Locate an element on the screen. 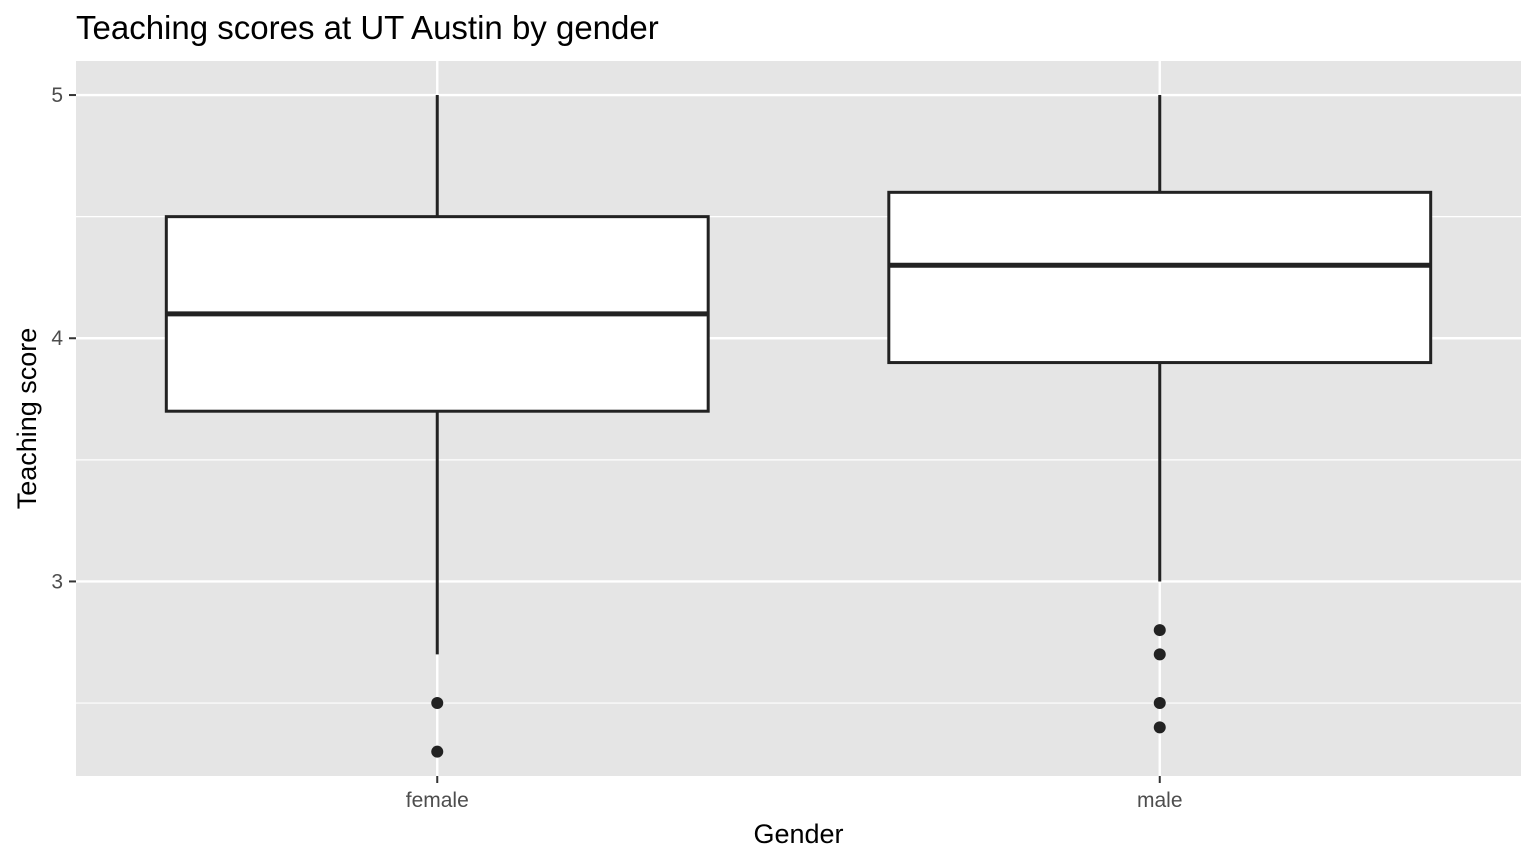 The height and width of the screenshot is (864, 1536). y-tick-label: 5 is located at coordinates (57, 95).